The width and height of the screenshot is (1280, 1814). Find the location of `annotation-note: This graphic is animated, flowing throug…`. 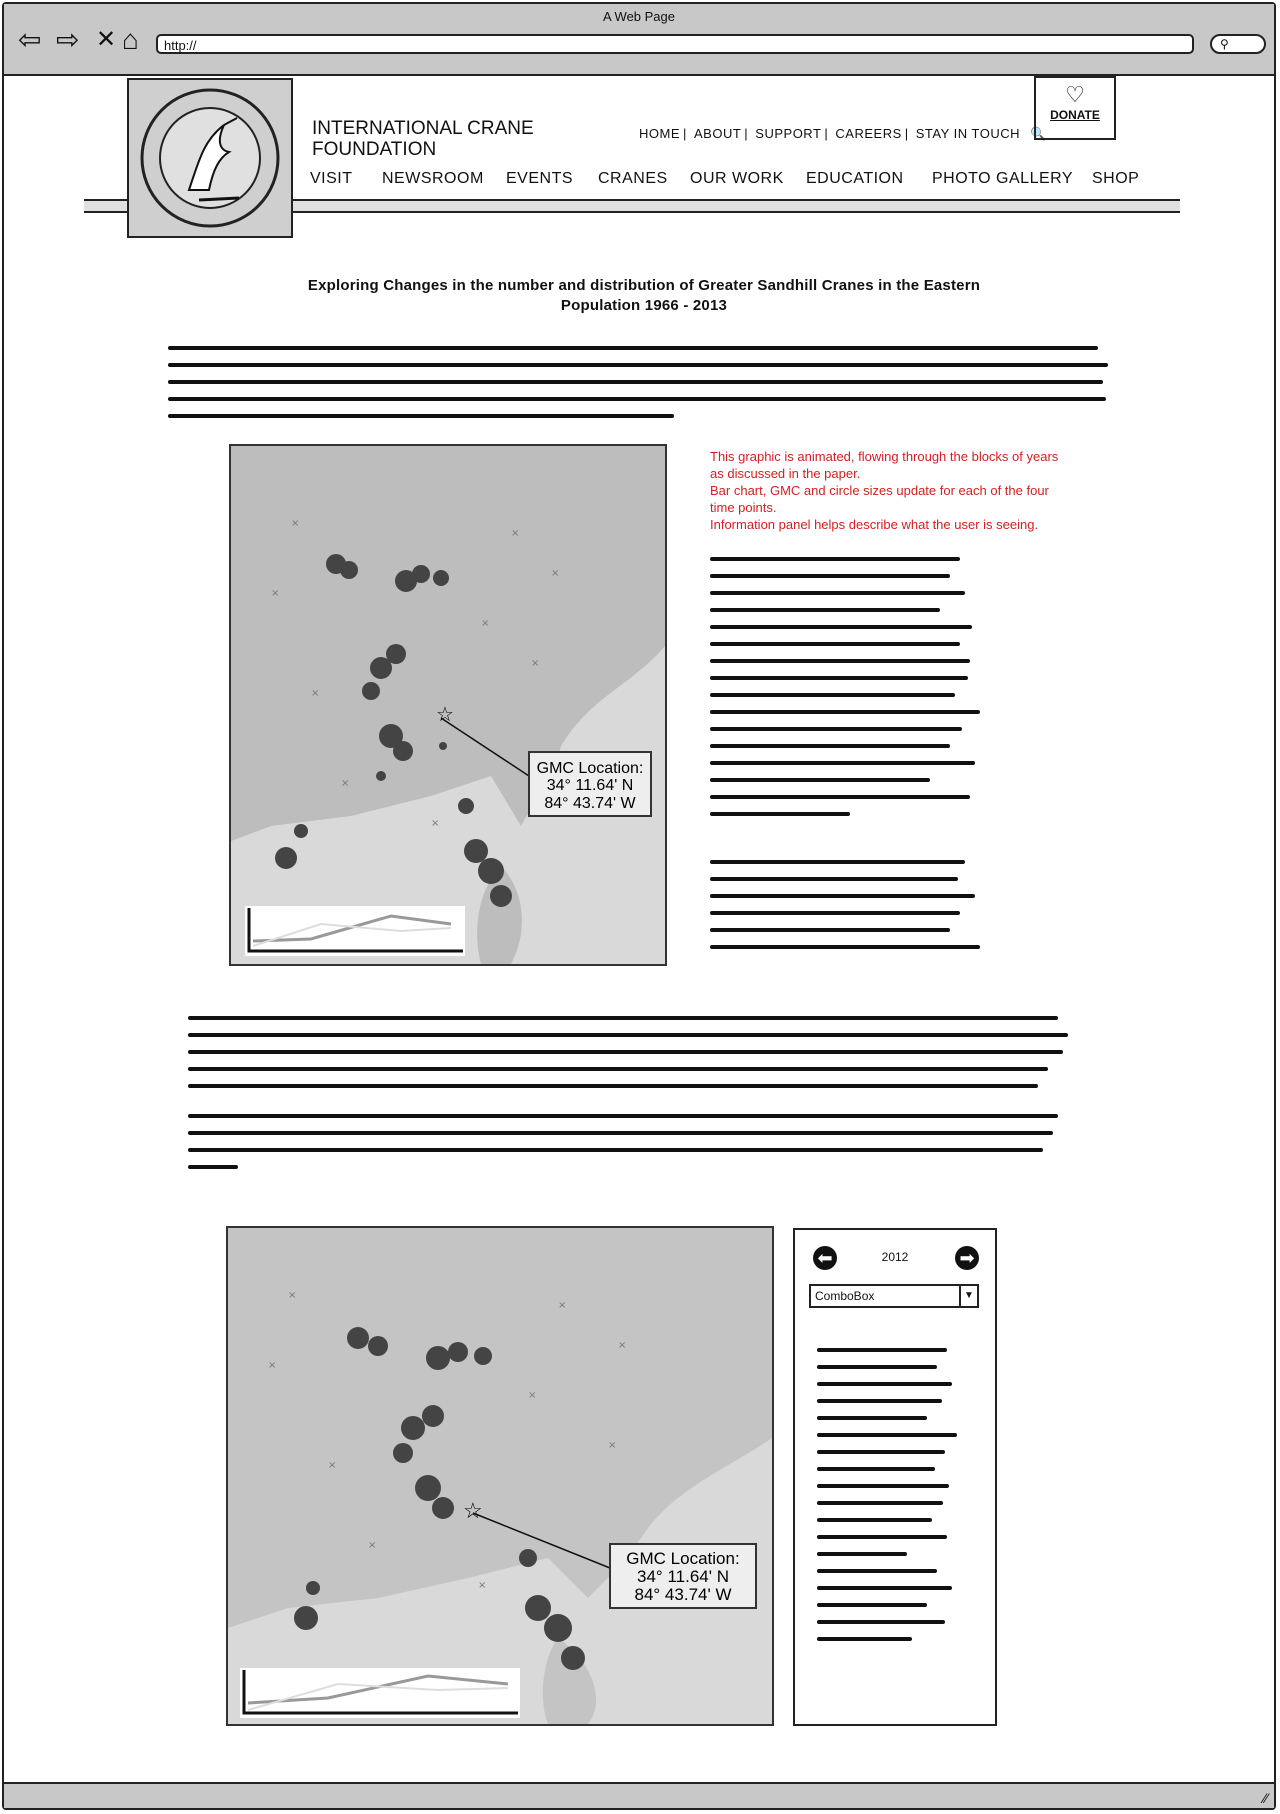

annotation-note: This graphic is animated, flowing throug… is located at coordinates (884, 490).